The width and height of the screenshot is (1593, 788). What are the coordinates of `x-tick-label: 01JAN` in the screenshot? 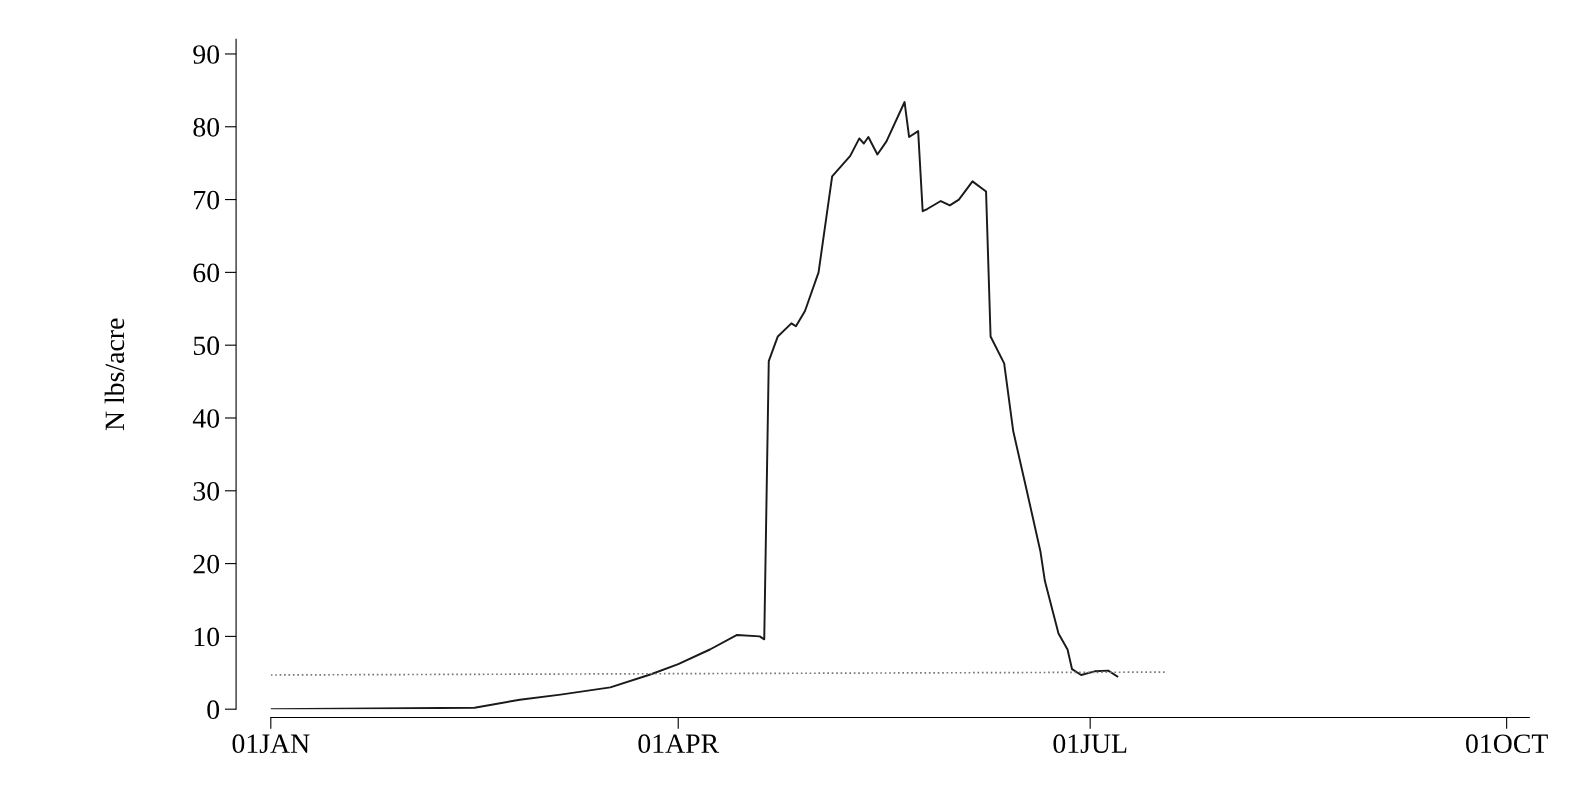 It's located at (271, 744).